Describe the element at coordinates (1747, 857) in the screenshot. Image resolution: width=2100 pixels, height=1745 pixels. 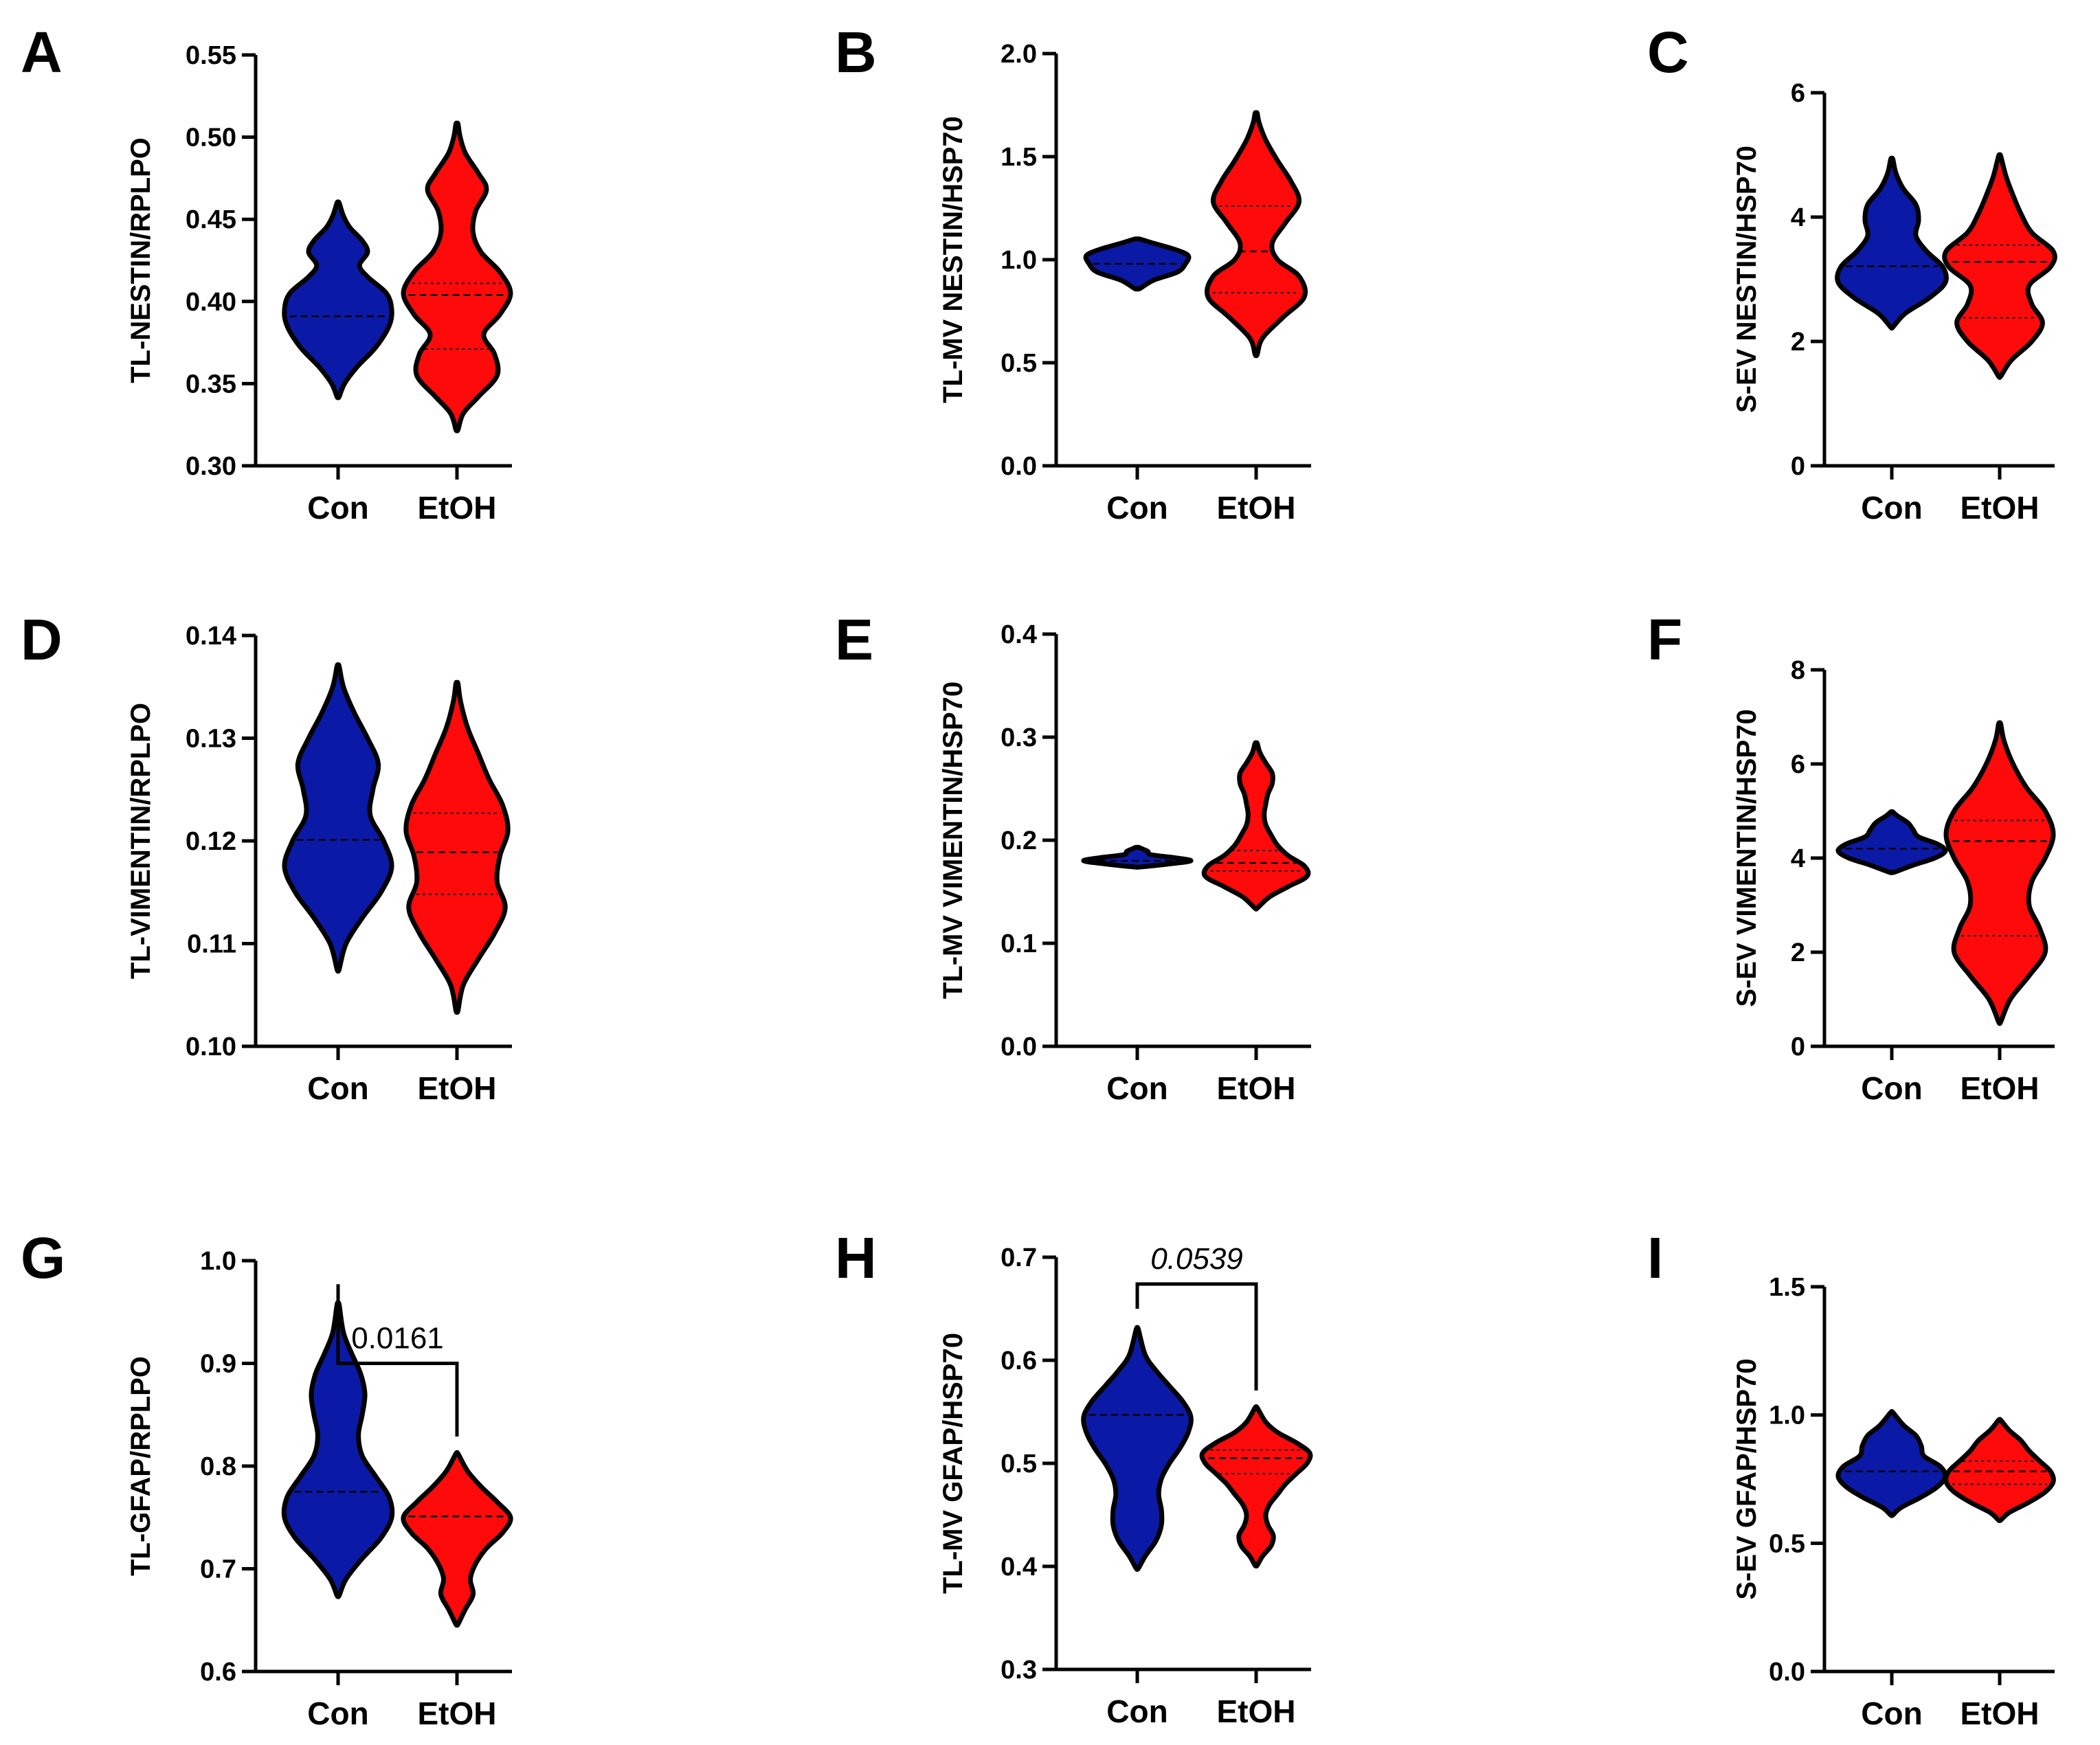
I see `y-axis-title: S-EV VIMENTIN/HSP70` at that location.